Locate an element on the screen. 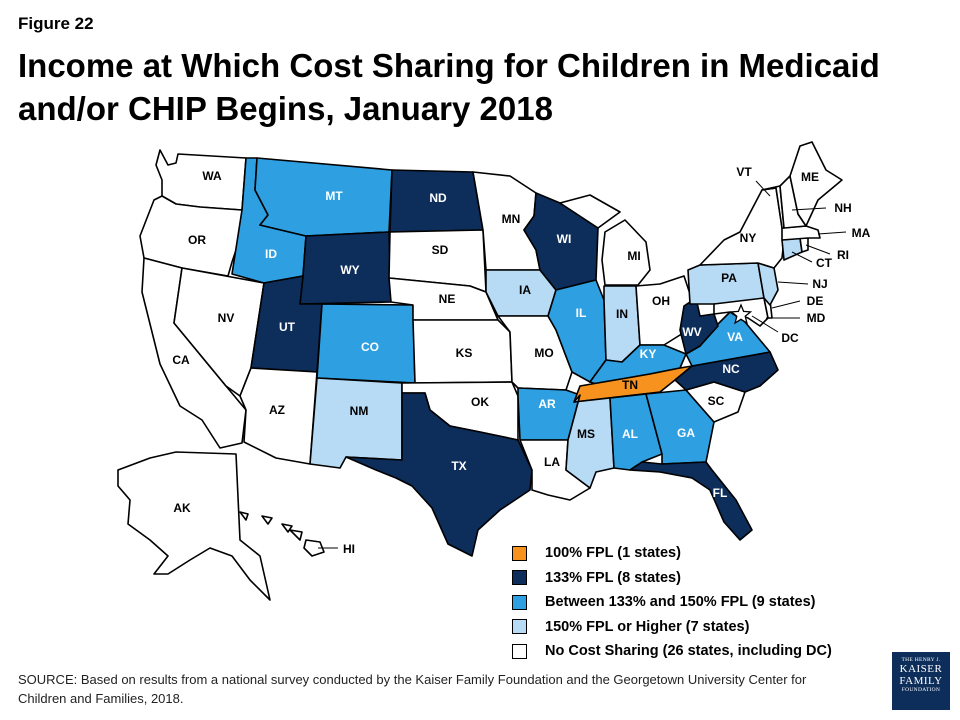 The width and height of the screenshot is (960, 720). state-label-CT: CT is located at coordinates (824, 263).